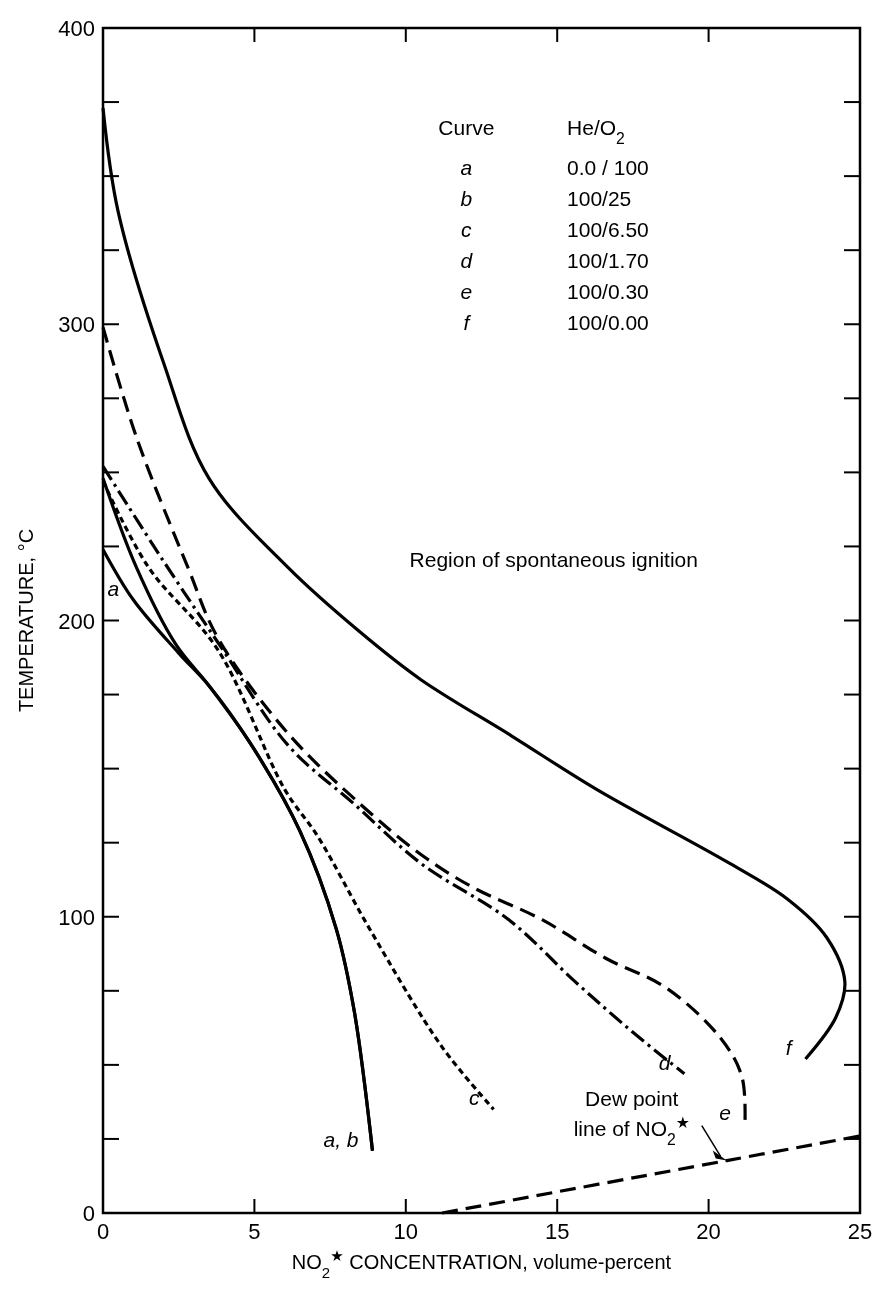 The image size is (881, 1290). What do you see at coordinates (76, 621) in the screenshot?
I see `y-tick-label: 200` at bounding box center [76, 621].